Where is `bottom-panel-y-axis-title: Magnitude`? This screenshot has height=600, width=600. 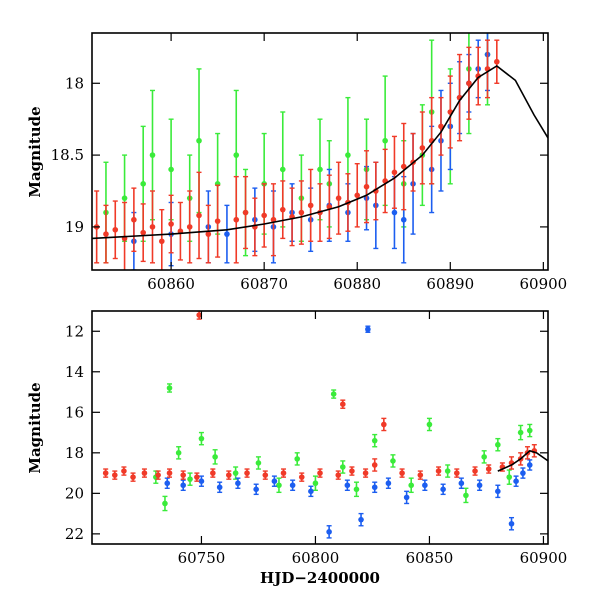
bottom-panel-y-axis-title: Magnitude is located at coordinates (35, 427).